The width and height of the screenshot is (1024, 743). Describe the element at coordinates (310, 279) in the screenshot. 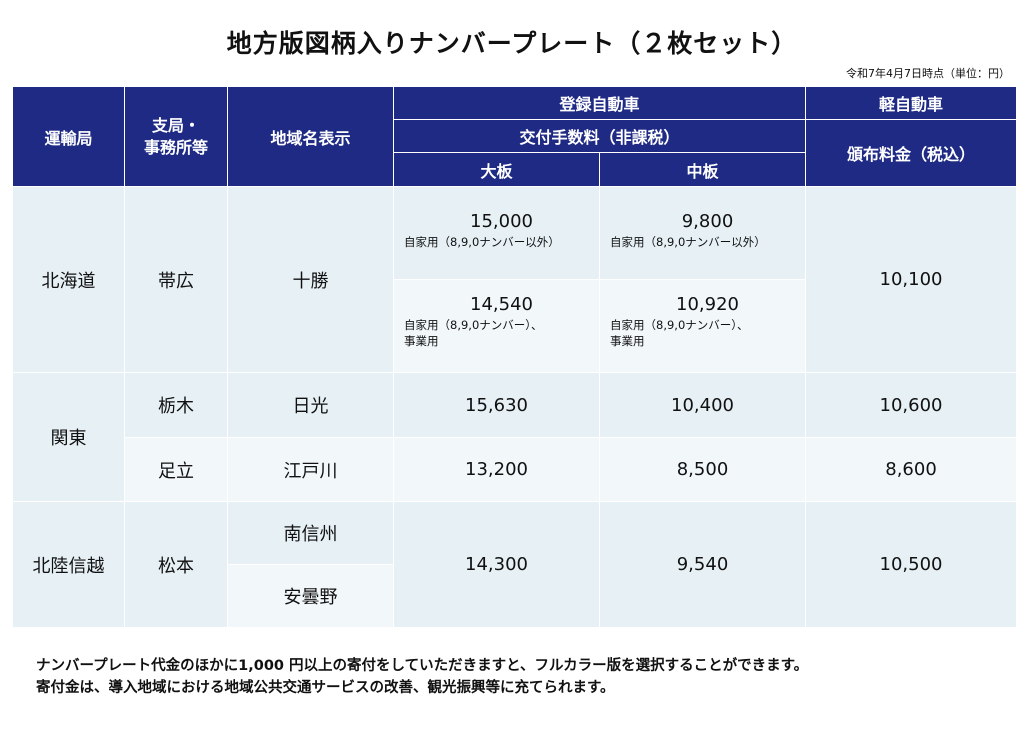

I see `cell-region-tokachi: 十勝` at that location.